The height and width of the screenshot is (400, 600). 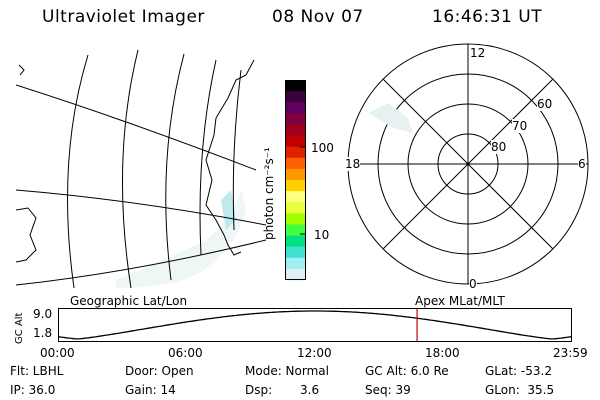 I want to click on colorbar, so click(x=295, y=180).